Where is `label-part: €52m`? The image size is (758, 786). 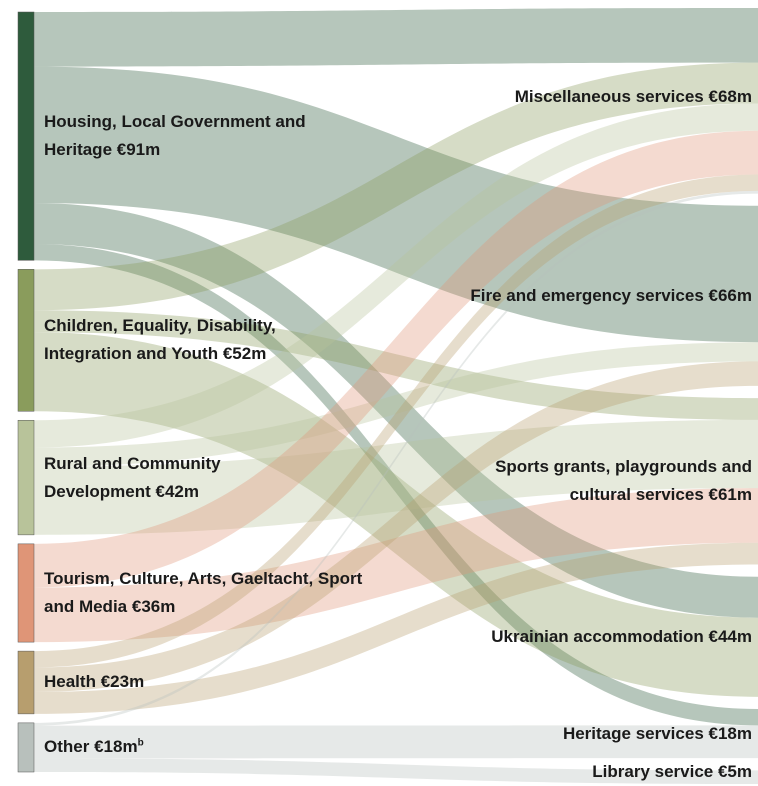 label-part: €52m is located at coordinates (244, 354).